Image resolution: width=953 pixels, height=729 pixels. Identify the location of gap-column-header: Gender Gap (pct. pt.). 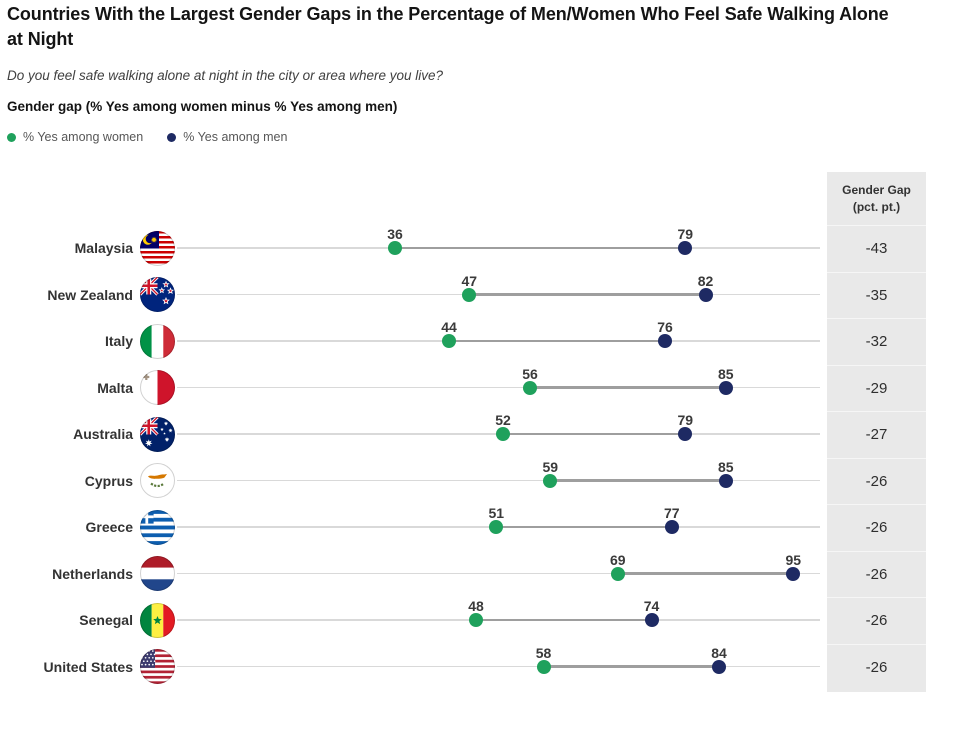
(876, 198).